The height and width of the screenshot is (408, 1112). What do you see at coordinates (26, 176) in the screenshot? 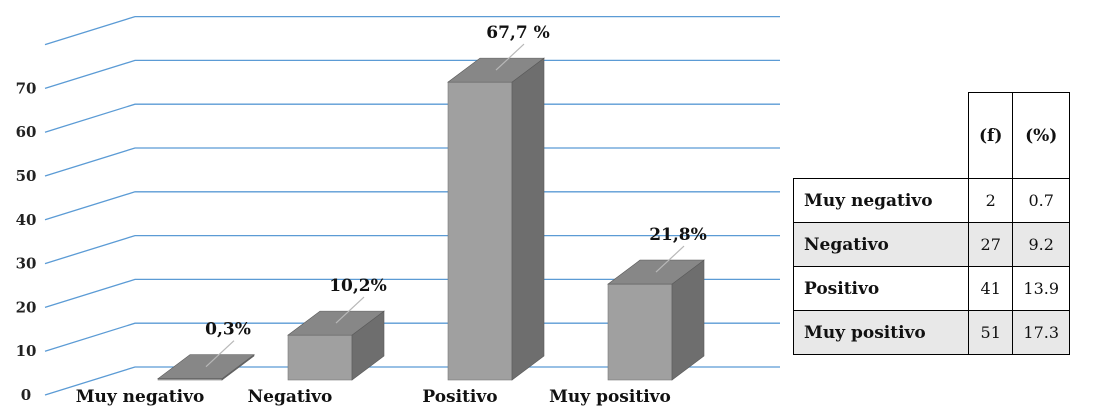
I see `y-tick-label: 50` at bounding box center [26, 176].